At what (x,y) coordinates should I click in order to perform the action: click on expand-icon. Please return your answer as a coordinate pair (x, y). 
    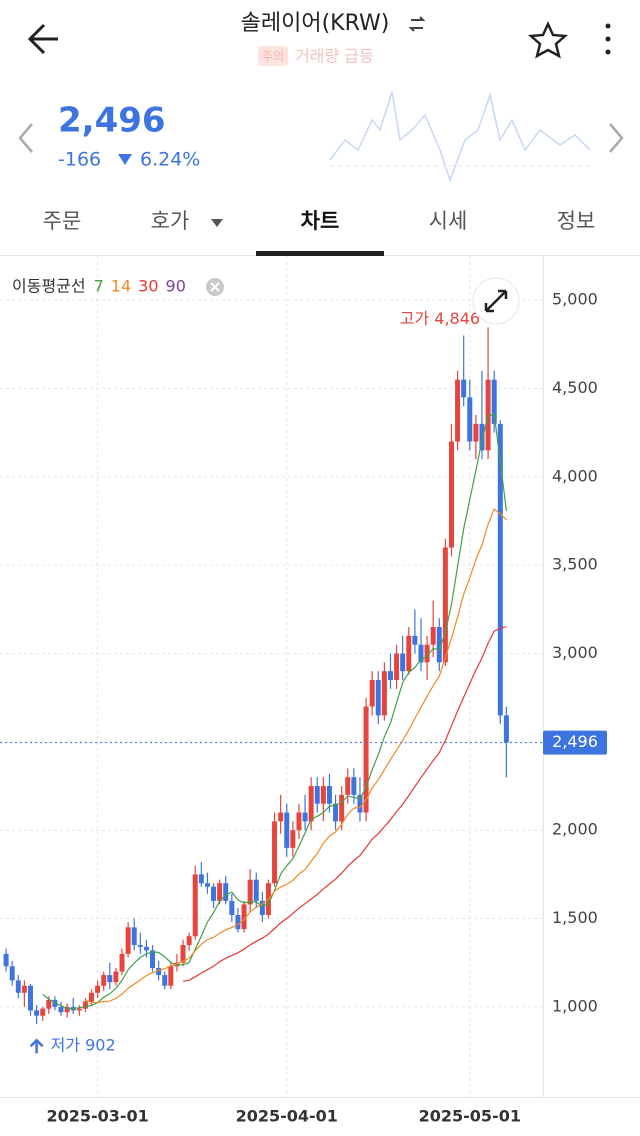
    Looking at the image, I should click on (496, 301).